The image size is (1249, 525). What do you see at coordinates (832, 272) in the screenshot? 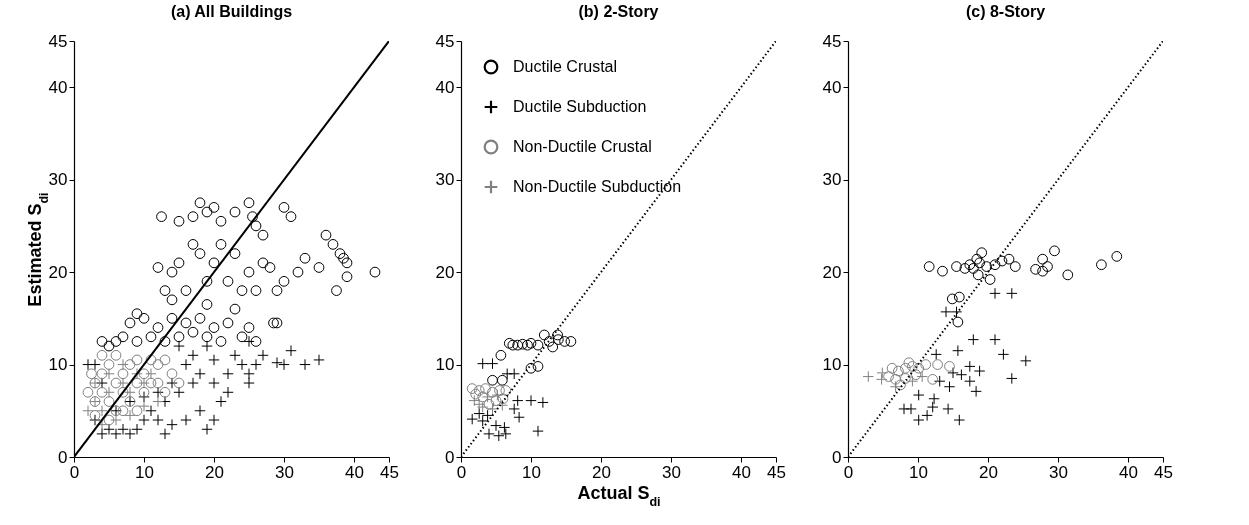
I see `y-tick-label: 20` at bounding box center [832, 272].